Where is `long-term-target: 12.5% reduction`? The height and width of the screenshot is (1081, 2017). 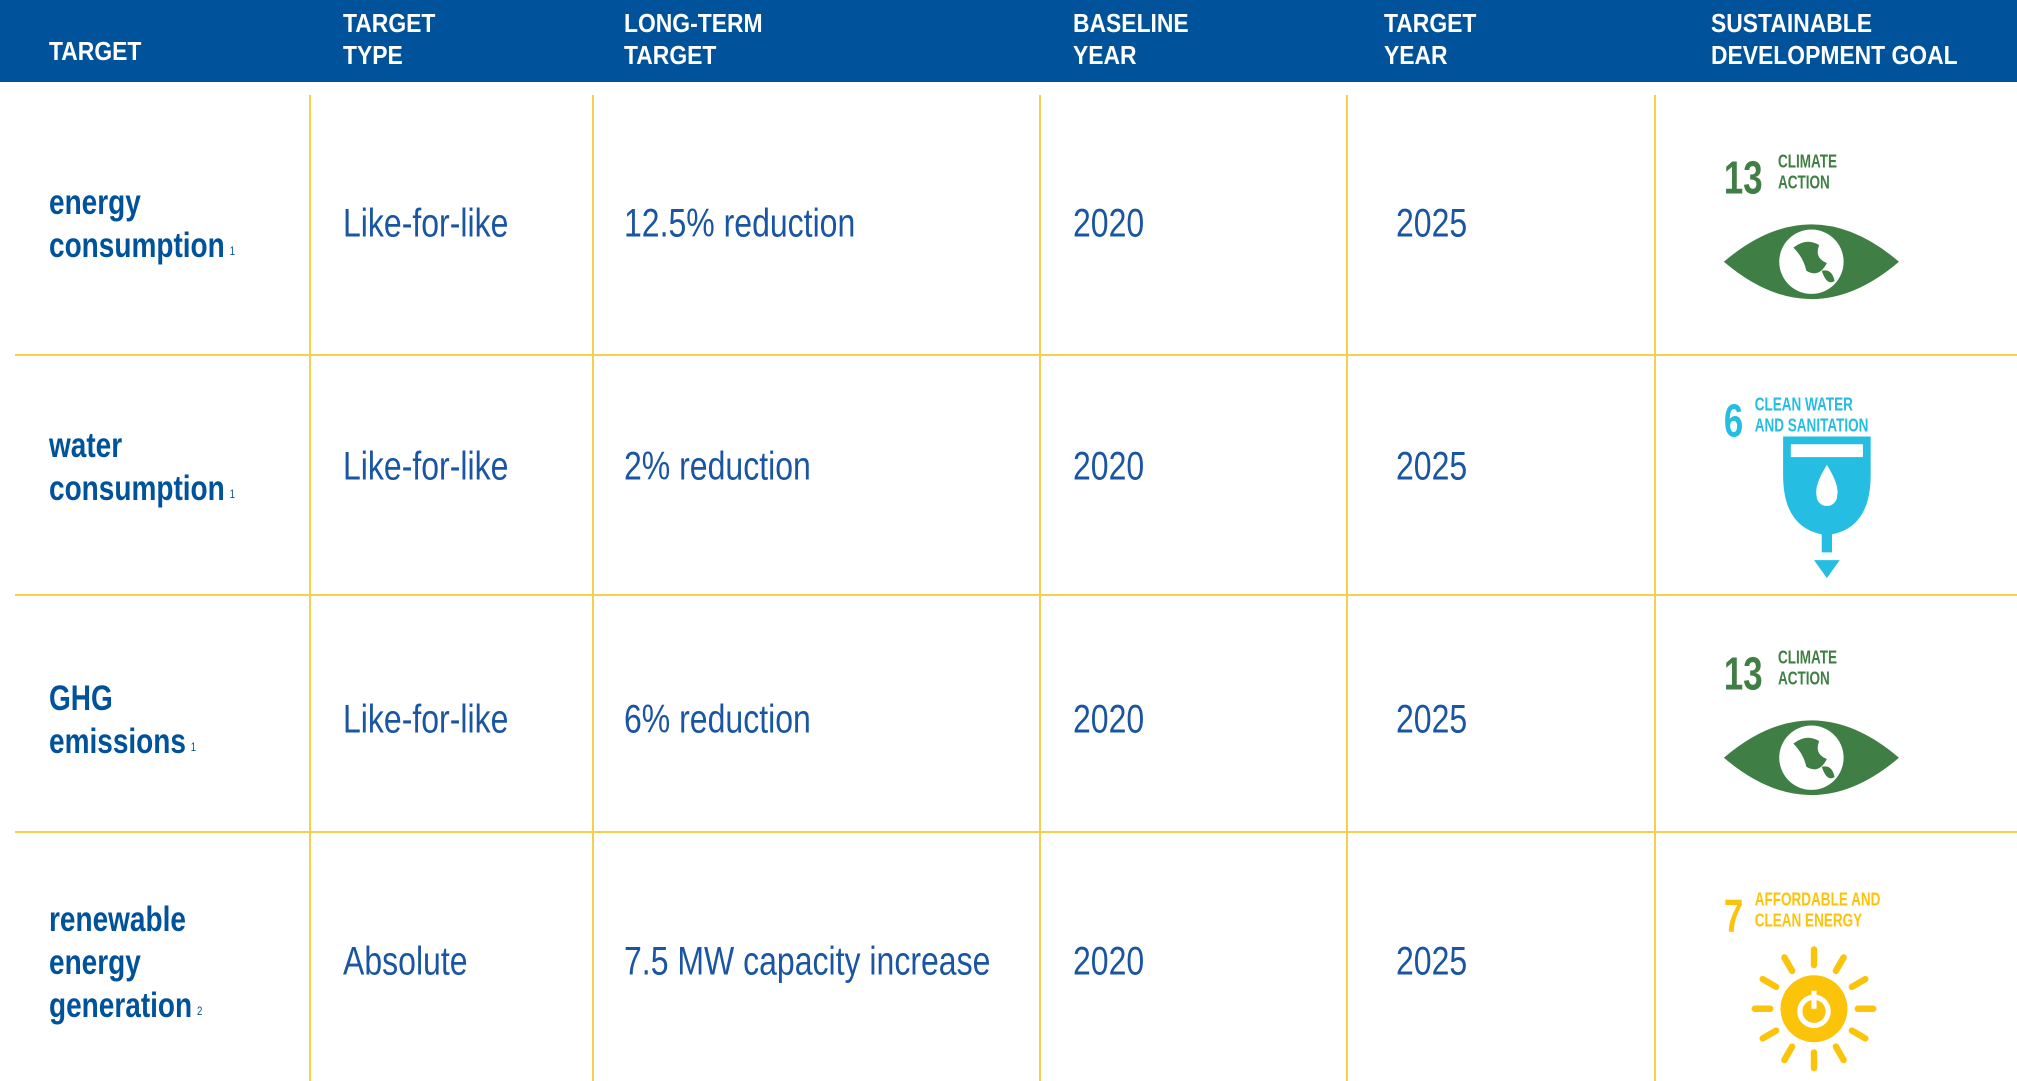
long-term-target: 12.5% reduction is located at coordinates (740, 223).